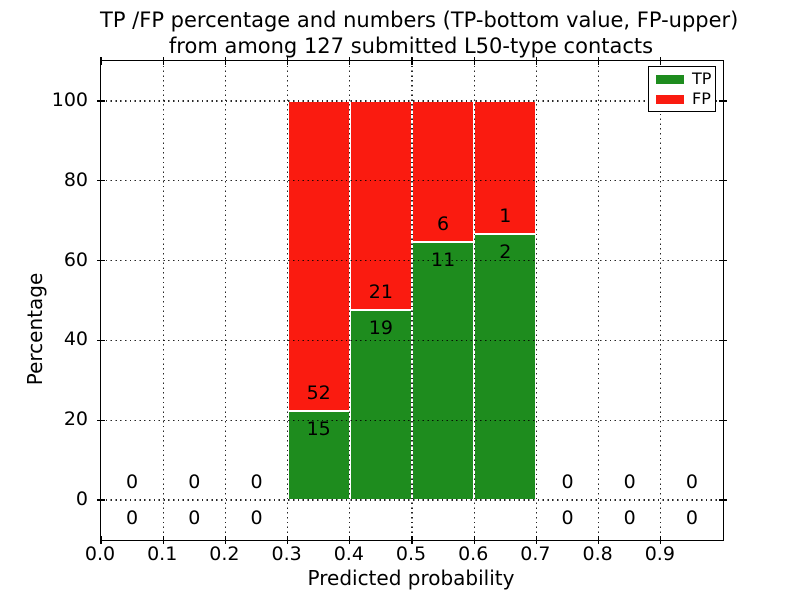  What do you see at coordinates (443, 223) in the screenshot?
I see `fp-count-label: 6` at bounding box center [443, 223].